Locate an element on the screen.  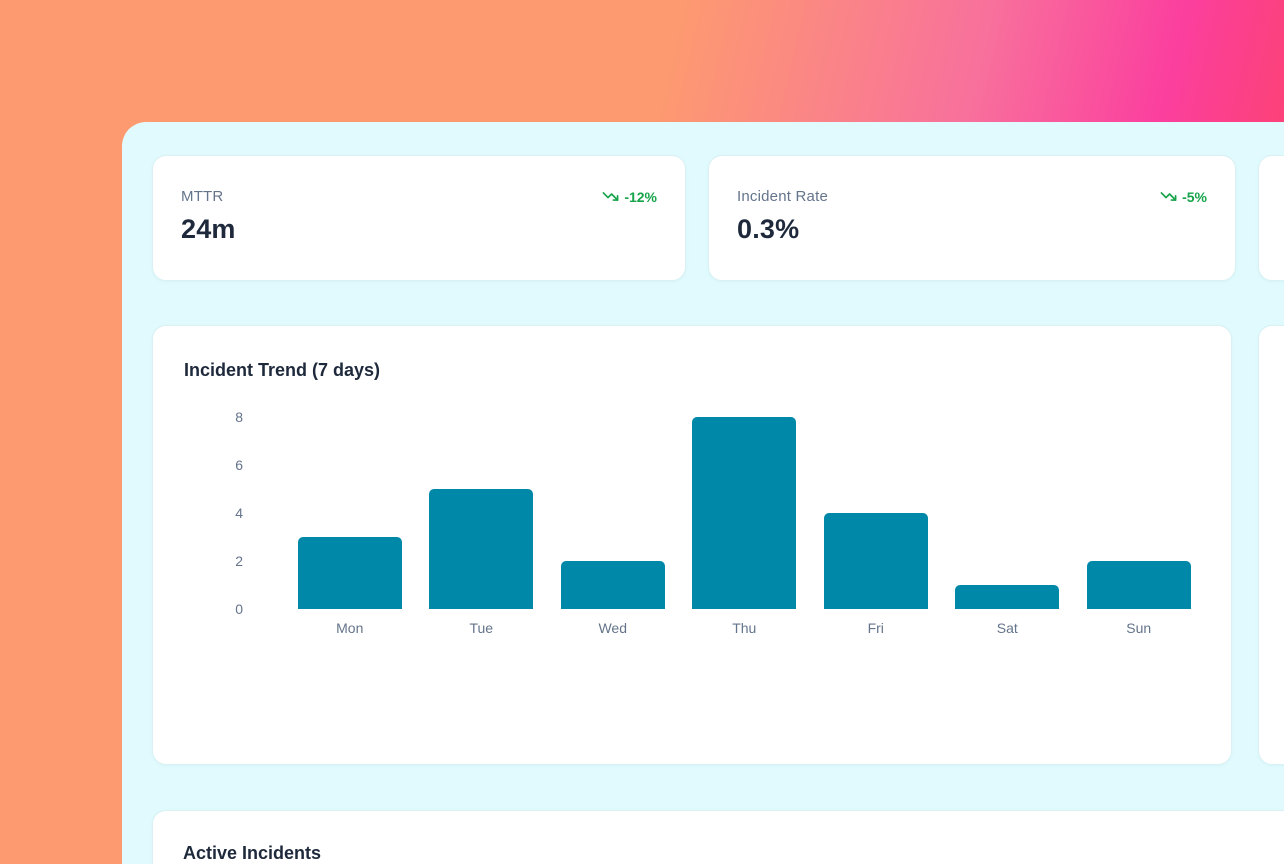
x-tick-label: Sat is located at coordinates (1007, 628).